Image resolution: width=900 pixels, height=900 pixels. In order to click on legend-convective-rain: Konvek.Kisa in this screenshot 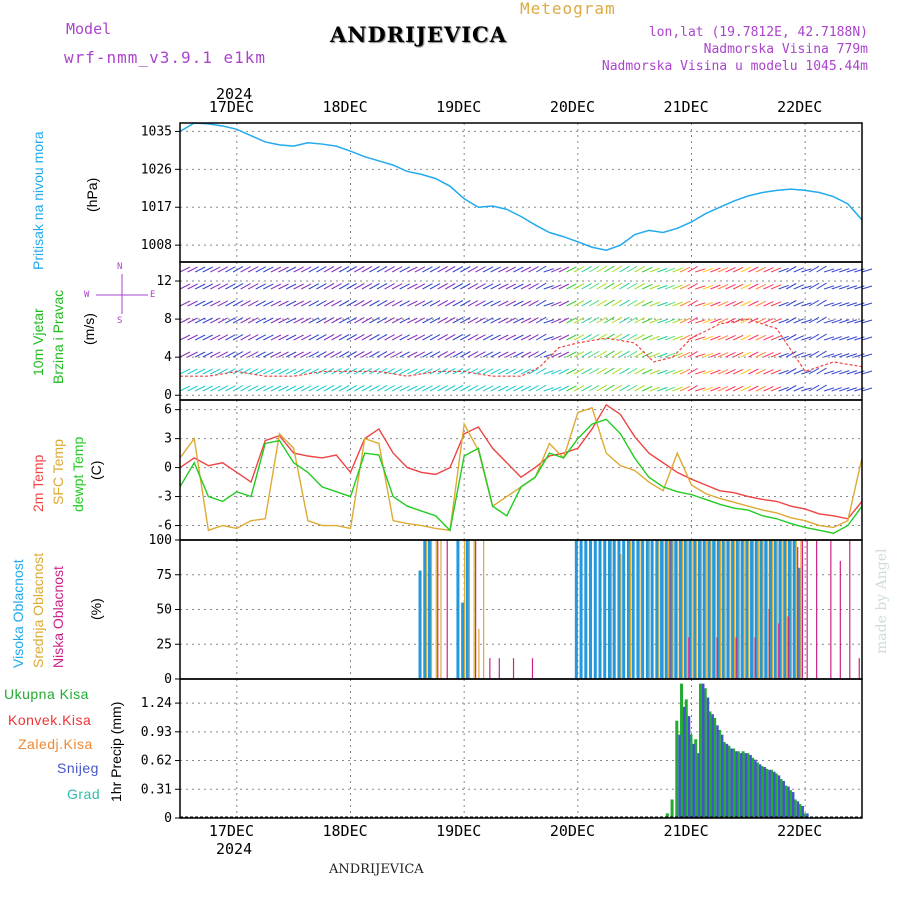, I will do `click(50, 720)`.